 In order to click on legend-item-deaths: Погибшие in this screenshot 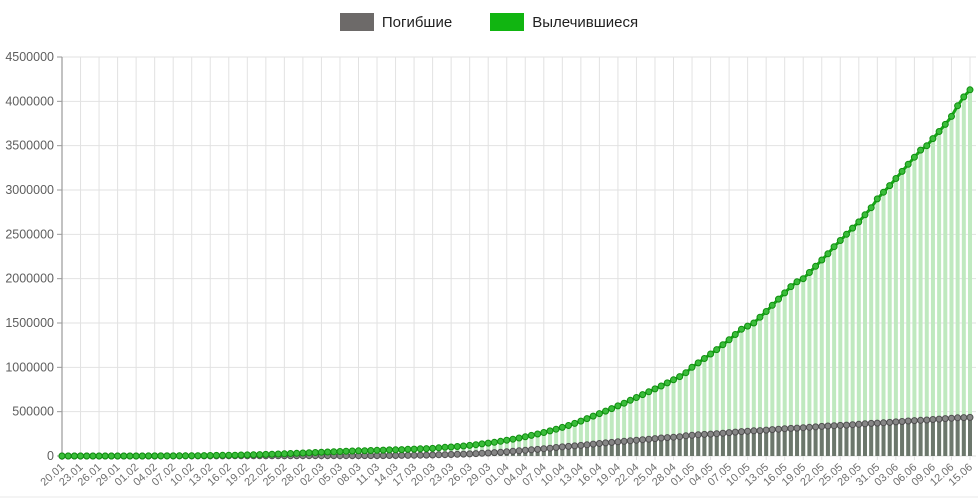, I will do `click(395, 22)`.